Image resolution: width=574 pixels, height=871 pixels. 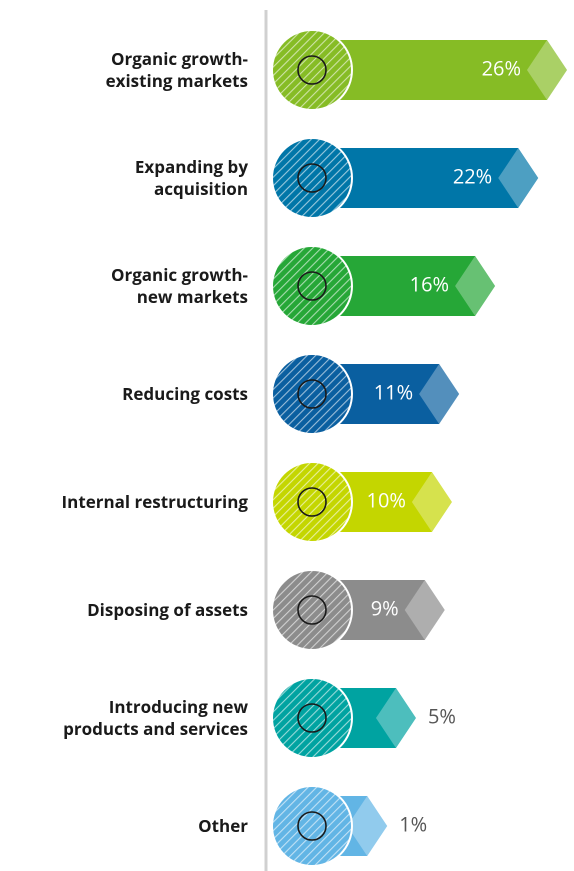 I want to click on value-label: 10%, so click(x=386, y=499).